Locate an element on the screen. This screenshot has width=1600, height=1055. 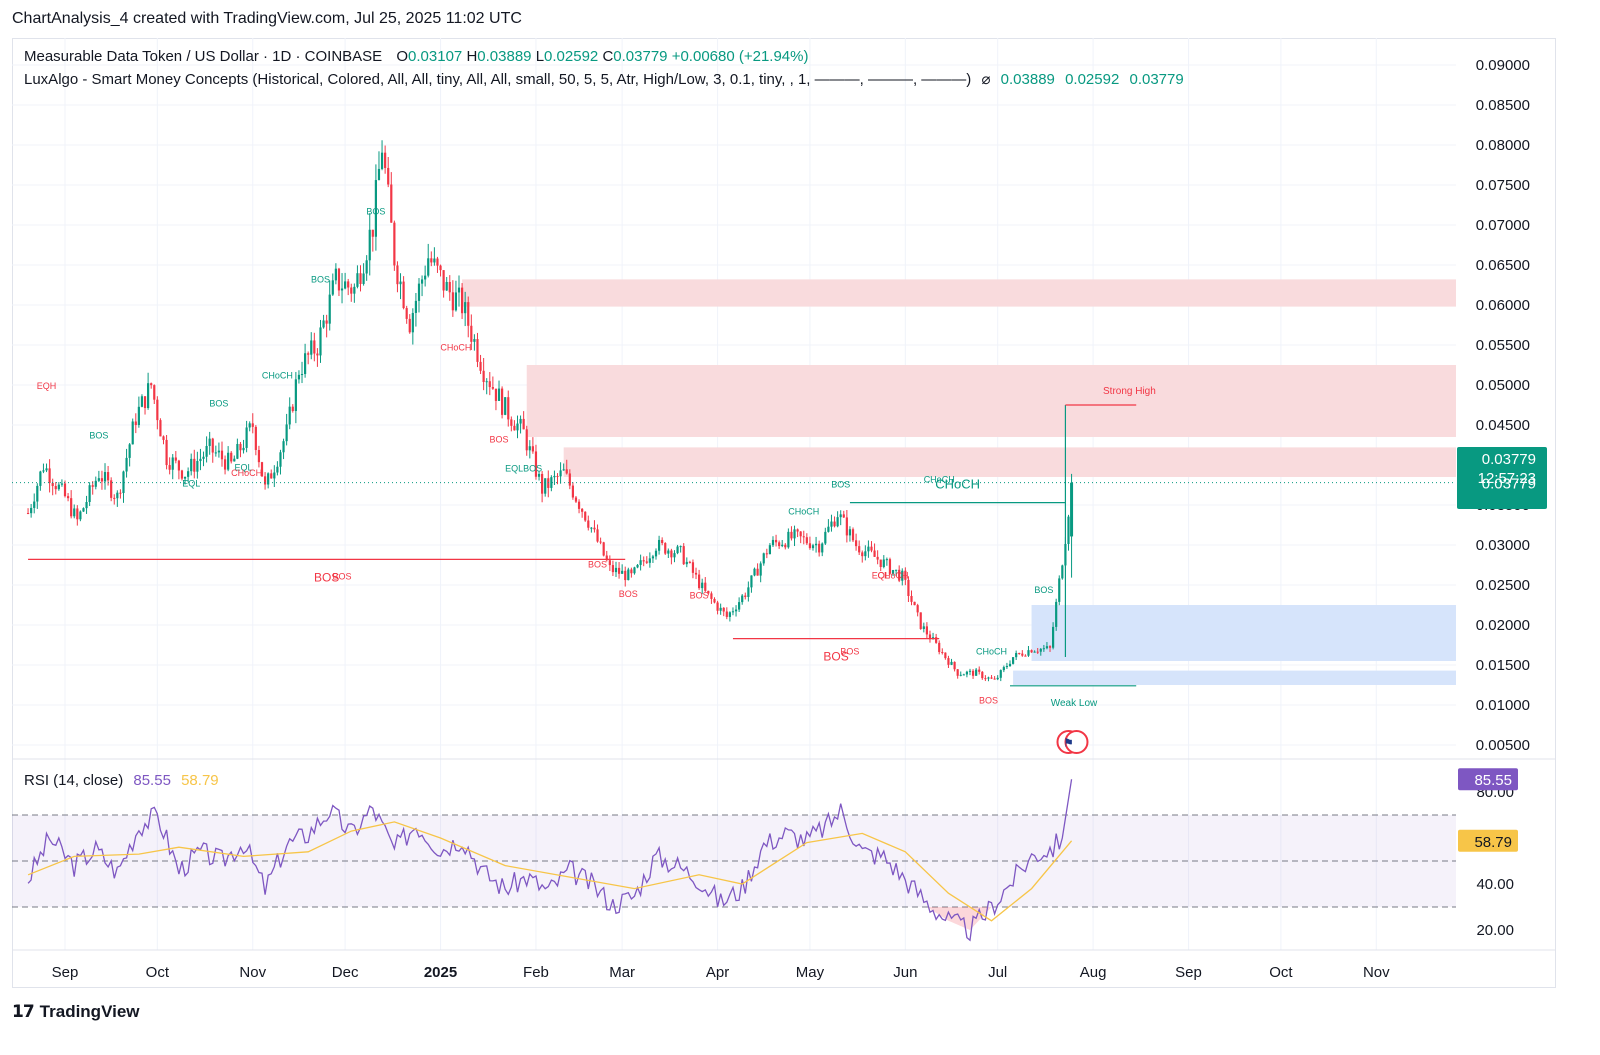
open-value: 0.03107 is located at coordinates (435, 56).